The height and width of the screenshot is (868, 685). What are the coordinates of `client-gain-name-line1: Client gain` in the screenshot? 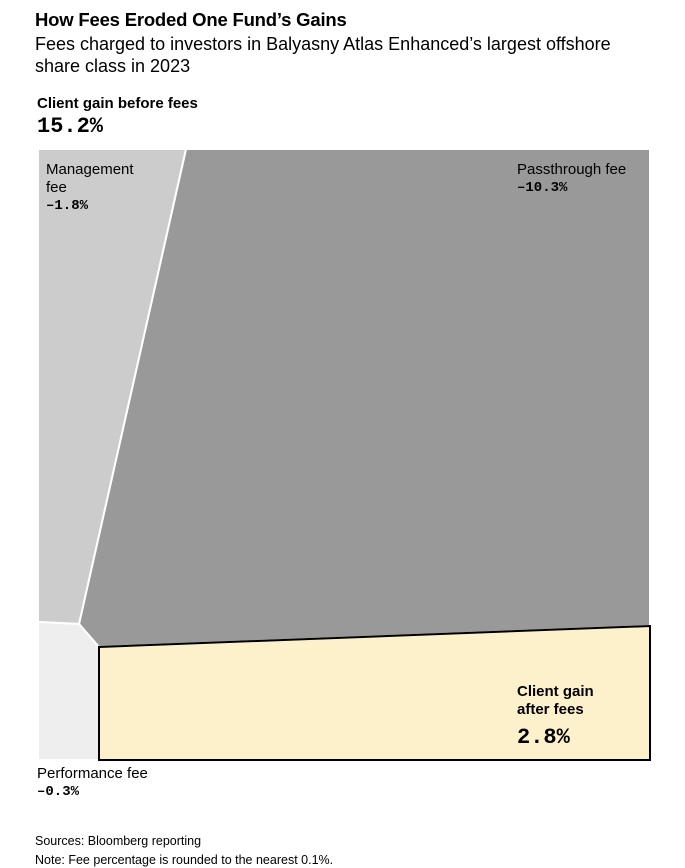 It's located at (555, 691).